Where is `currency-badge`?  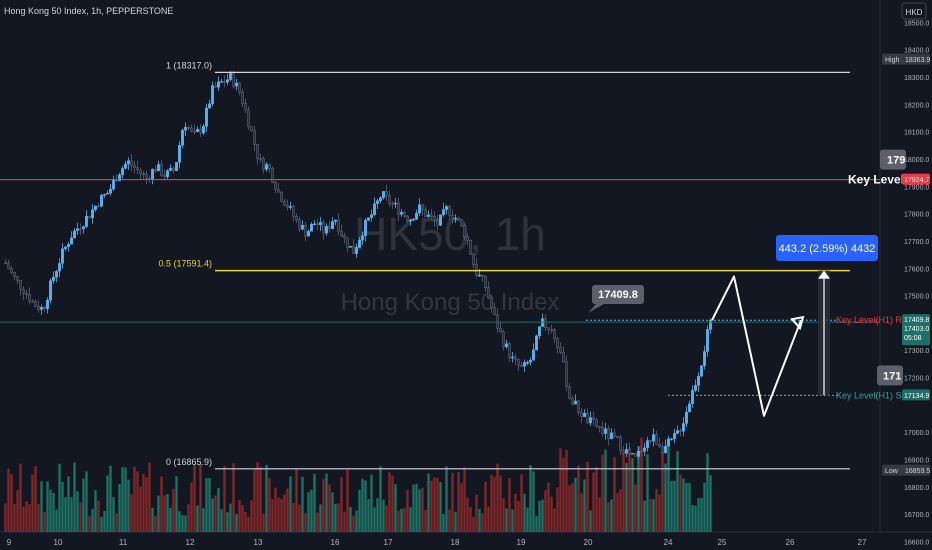
currency-badge is located at coordinates (914, 11).